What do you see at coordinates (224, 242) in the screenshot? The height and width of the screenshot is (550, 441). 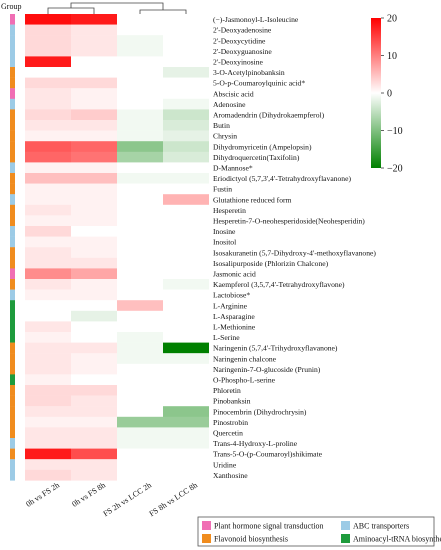 I see `row-label: Inositol` at bounding box center [224, 242].